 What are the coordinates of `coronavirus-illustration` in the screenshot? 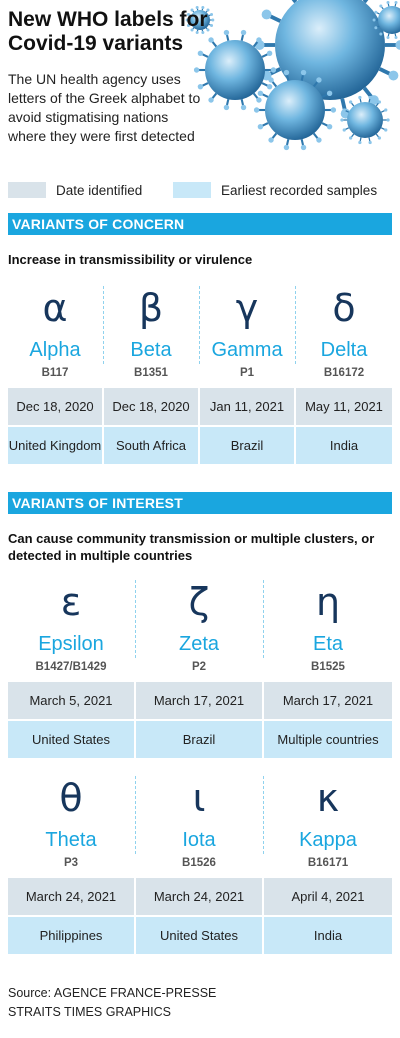 It's located at (292, 75).